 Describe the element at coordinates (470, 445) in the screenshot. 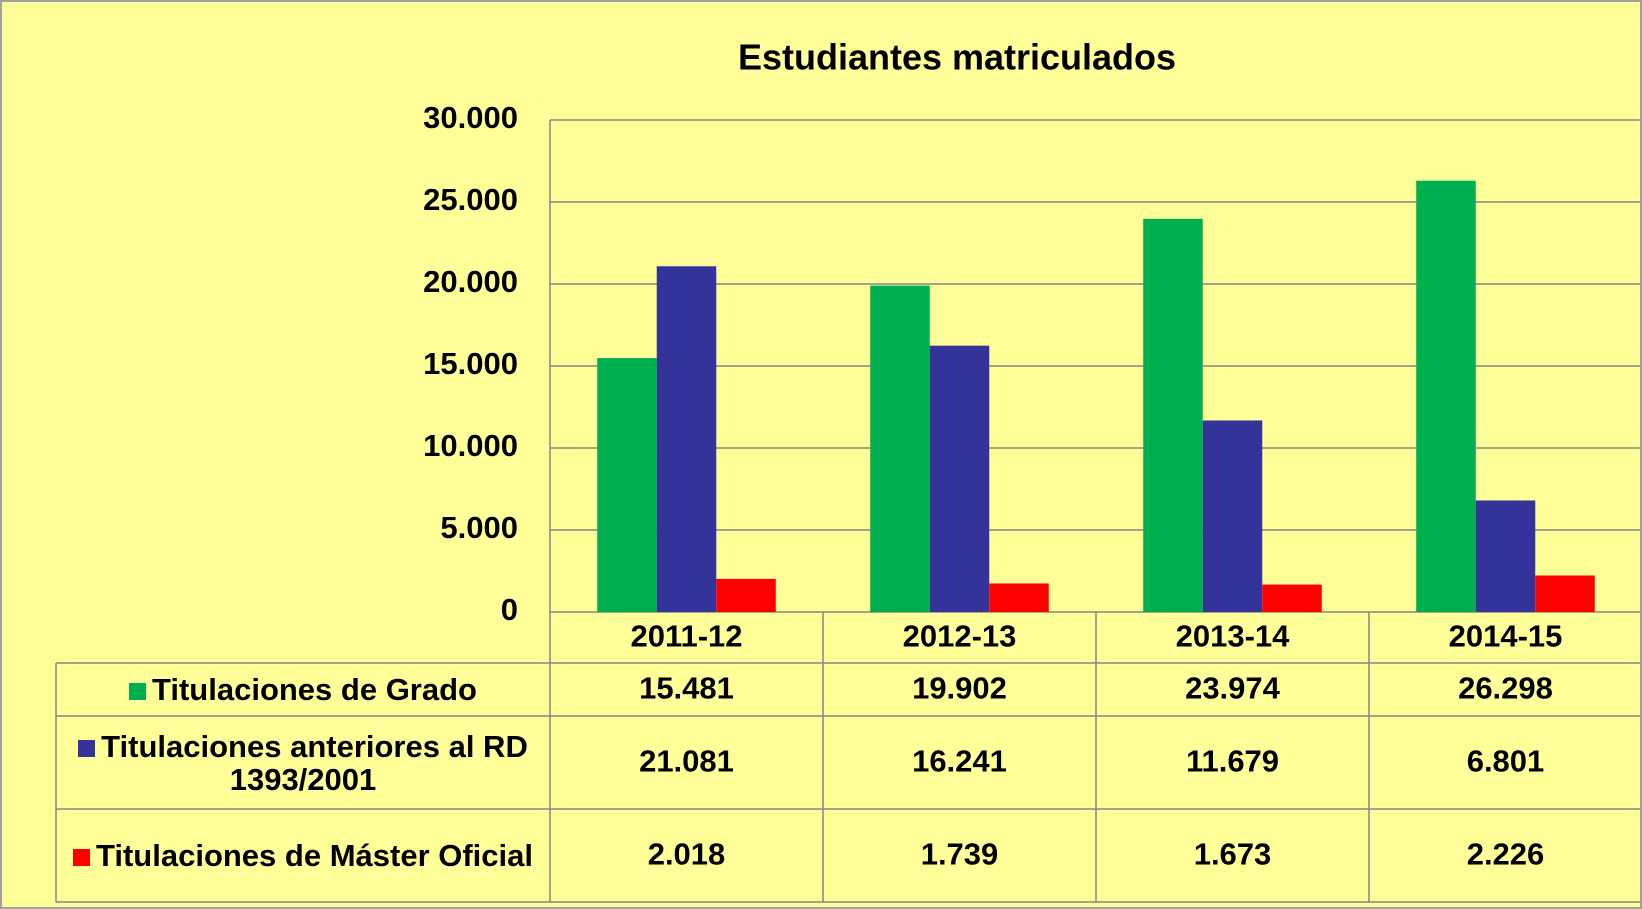

I see `y-tick-label: 10.000` at that location.